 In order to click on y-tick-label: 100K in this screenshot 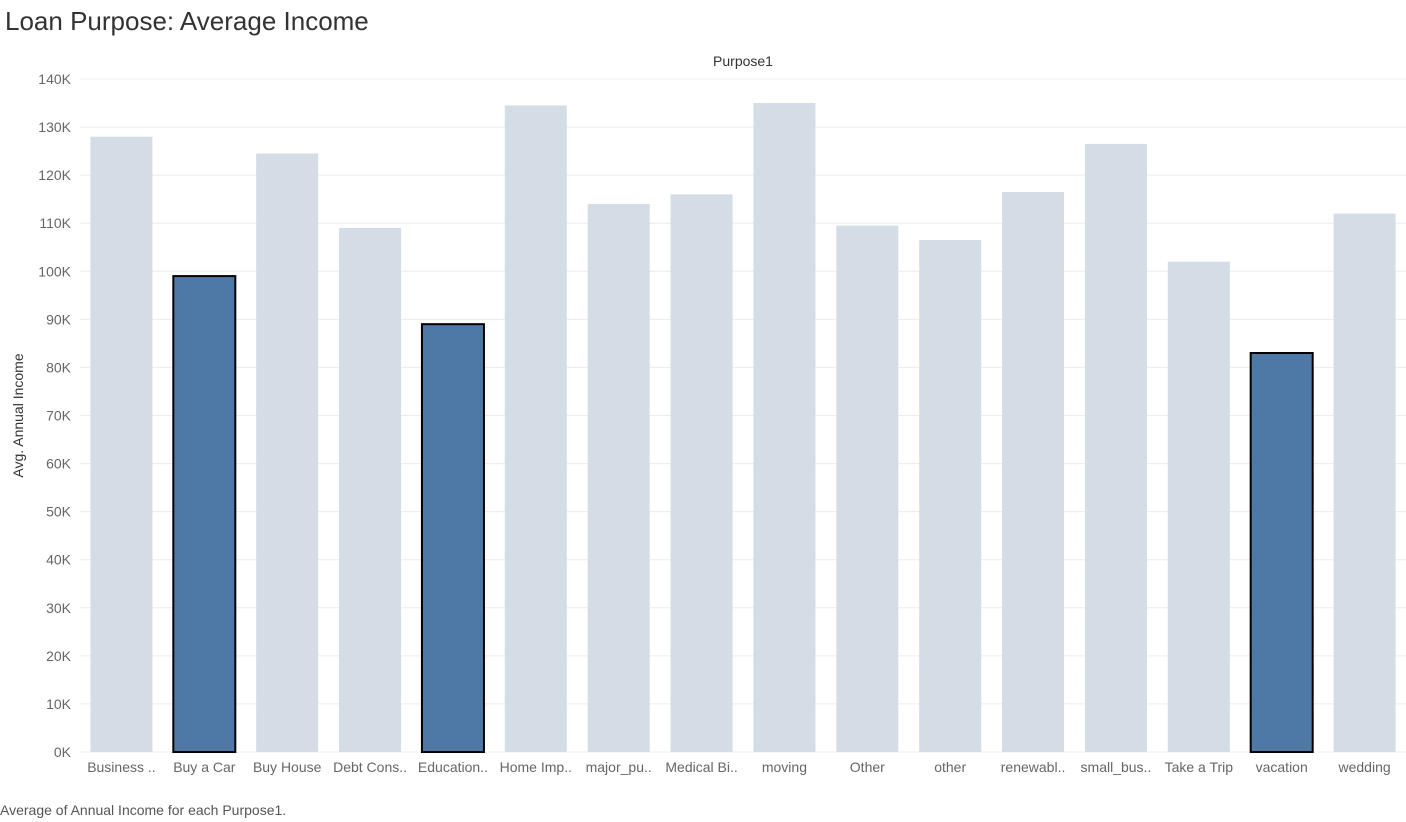, I will do `click(54, 271)`.